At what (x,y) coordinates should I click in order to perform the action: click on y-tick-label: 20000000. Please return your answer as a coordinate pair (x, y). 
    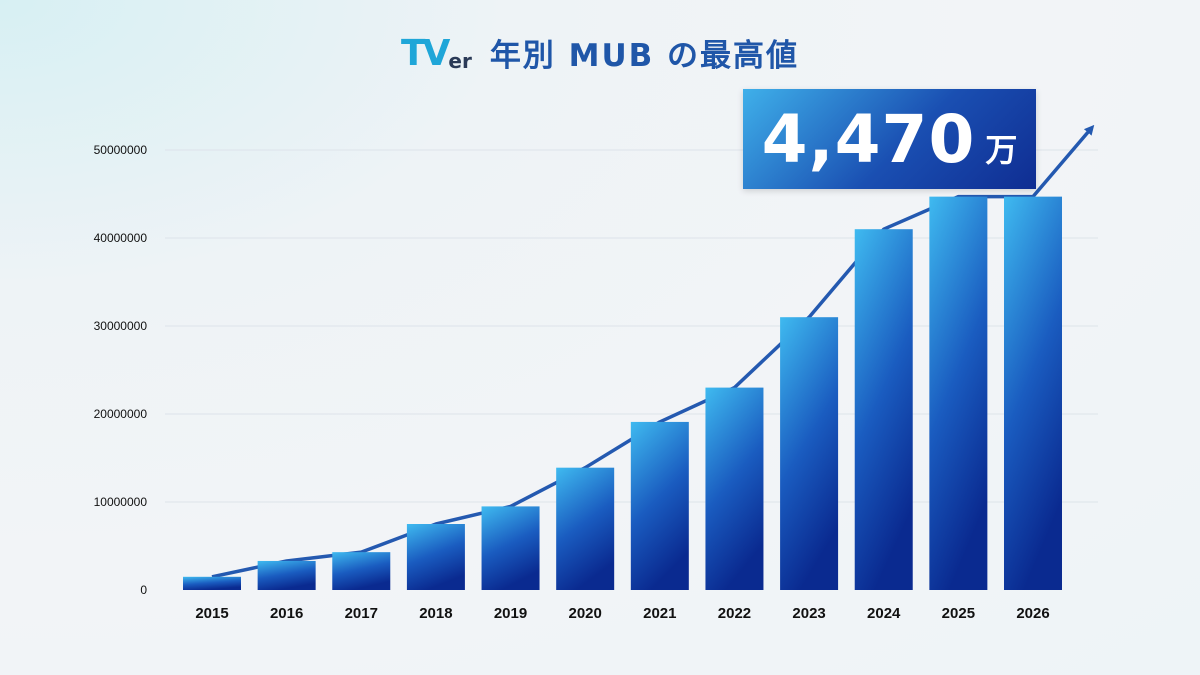
    Looking at the image, I should click on (121, 414).